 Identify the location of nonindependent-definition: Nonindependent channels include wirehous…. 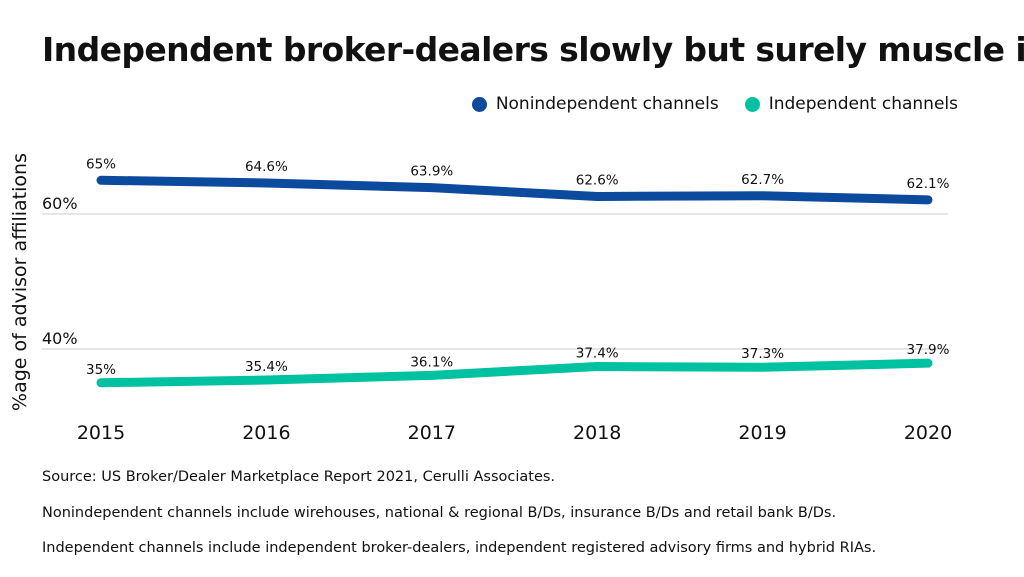
(439, 512).